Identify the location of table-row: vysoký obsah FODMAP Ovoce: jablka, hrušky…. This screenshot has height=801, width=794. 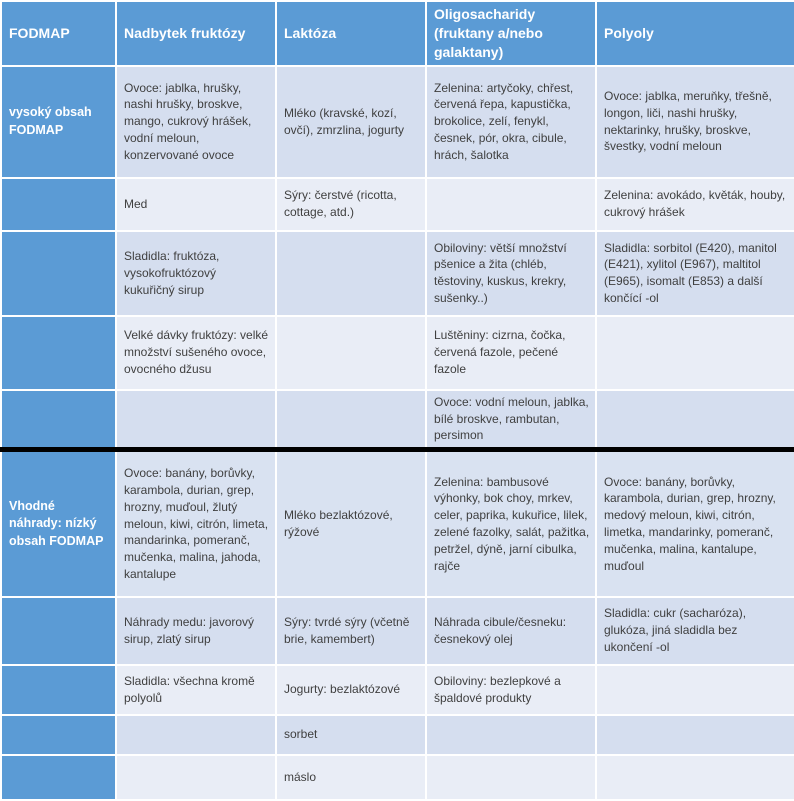
(397, 121).